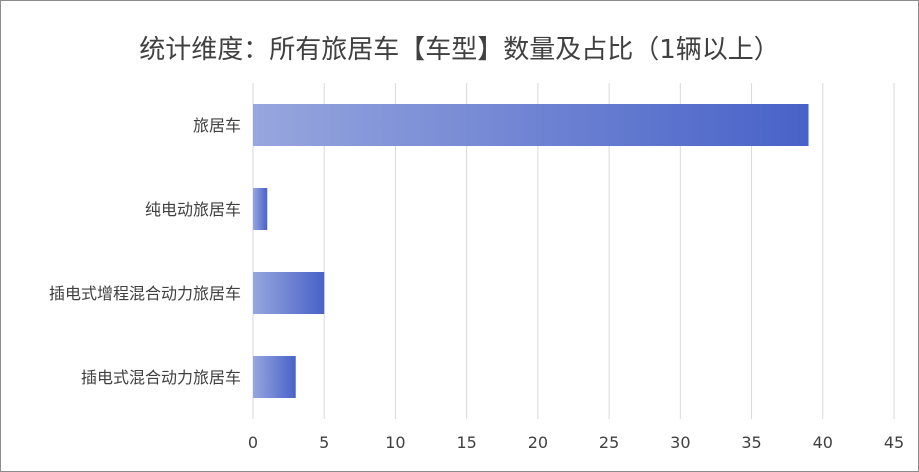 This screenshot has height=472, width=919. I want to click on category-label: 插电式增程混合动力旅居车, so click(145, 293).